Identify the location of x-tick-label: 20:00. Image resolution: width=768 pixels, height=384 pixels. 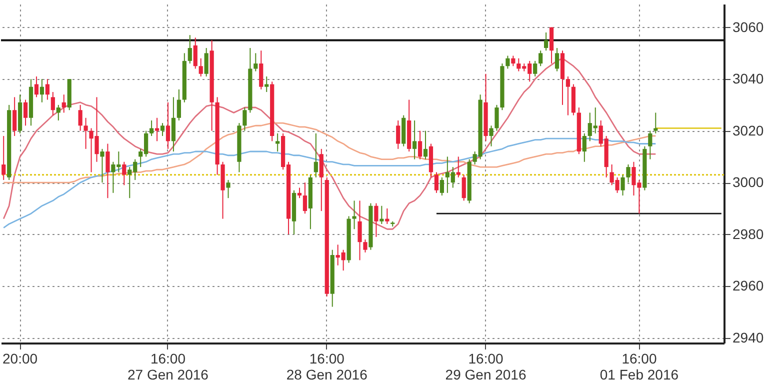
(20, 358).